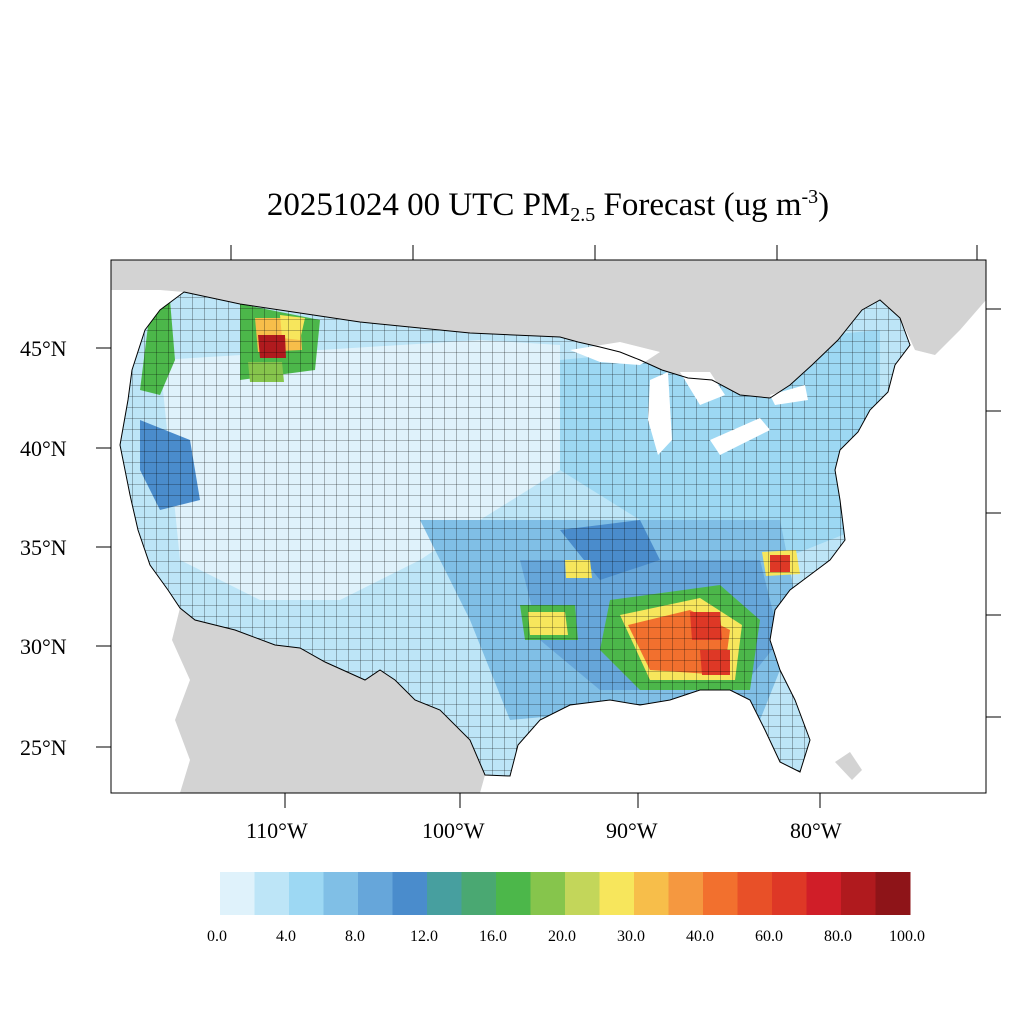 The height and width of the screenshot is (1024, 1024). What do you see at coordinates (838, 936) in the screenshot?
I see `colorbar-tick-label: 80.0` at bounding box center [838, 936].